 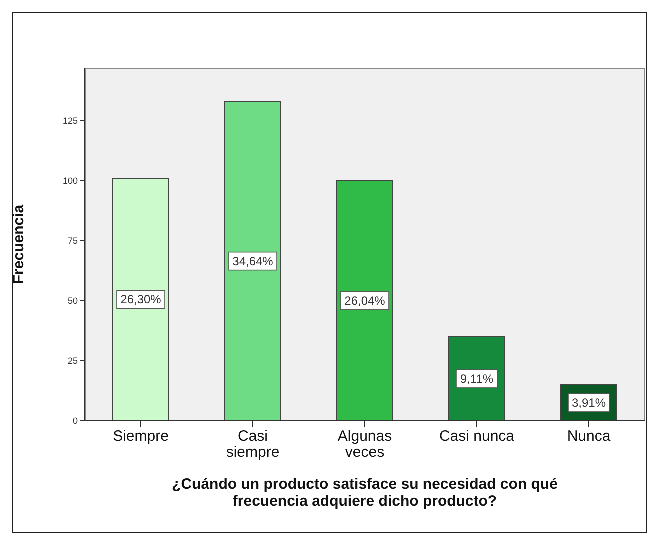 What do you see at coordinates (477, 436) in the screenshot?
I see `x-tick-label: Casi nunca` at bounding box center [477, 436].